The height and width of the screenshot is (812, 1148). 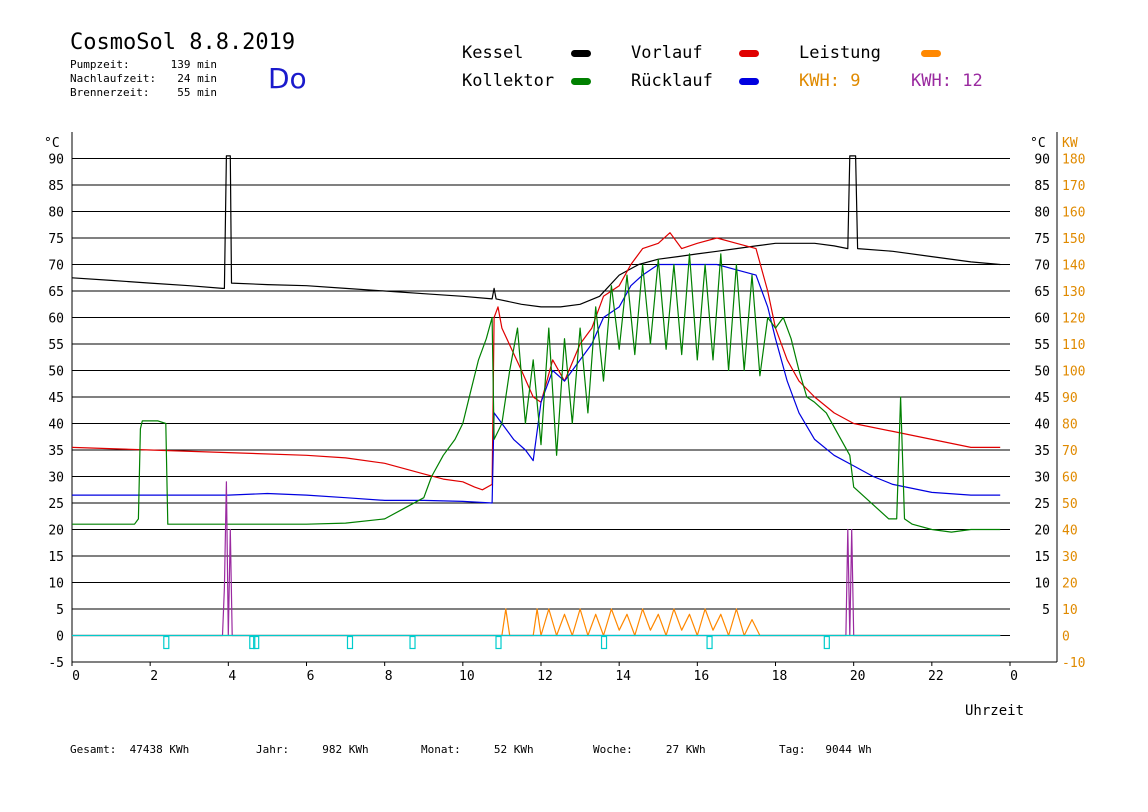 What do you see at coordinates (513, 749) in the screenshot?
I see `footer-value: 52 KWh` at bounding box center [513, 749].